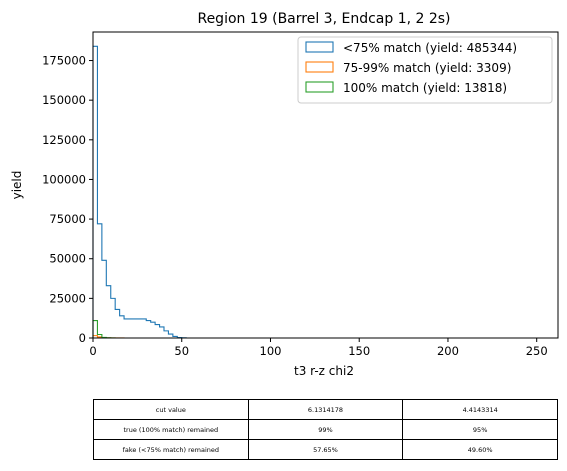 The width and height of the screenshot is (567, 471). What do you see at coordinates (64, 140) in the screenshot?
I see `y-tick-label: 125000` at bounding box center [64, 140].